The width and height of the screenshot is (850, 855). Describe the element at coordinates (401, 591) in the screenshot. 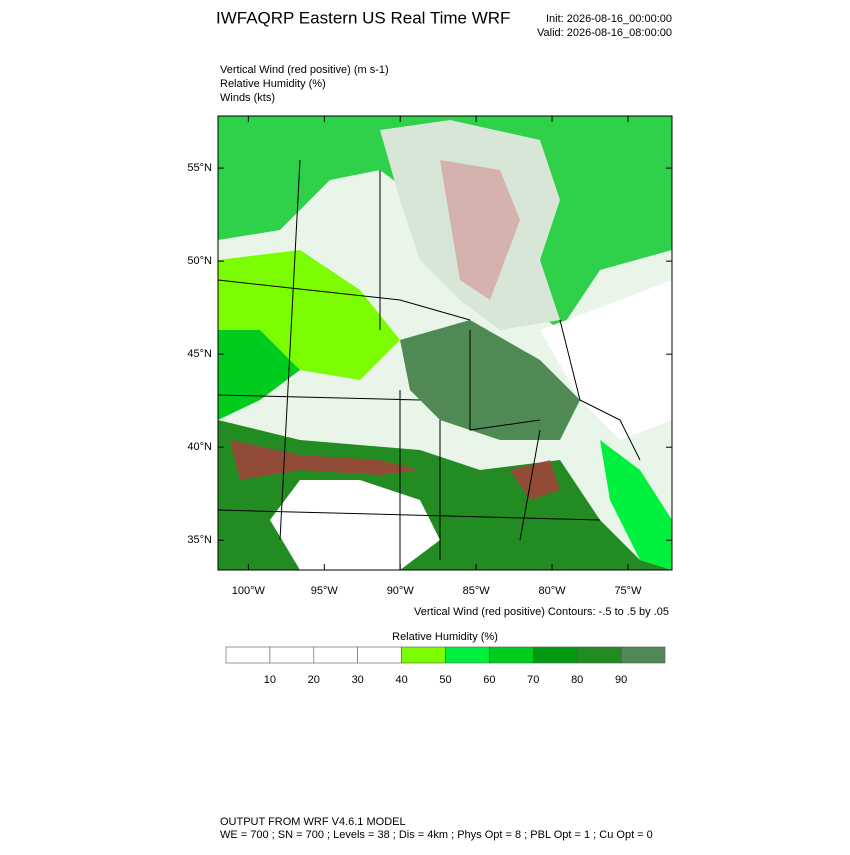

I see `x-tick-label: 90°W` at that location.